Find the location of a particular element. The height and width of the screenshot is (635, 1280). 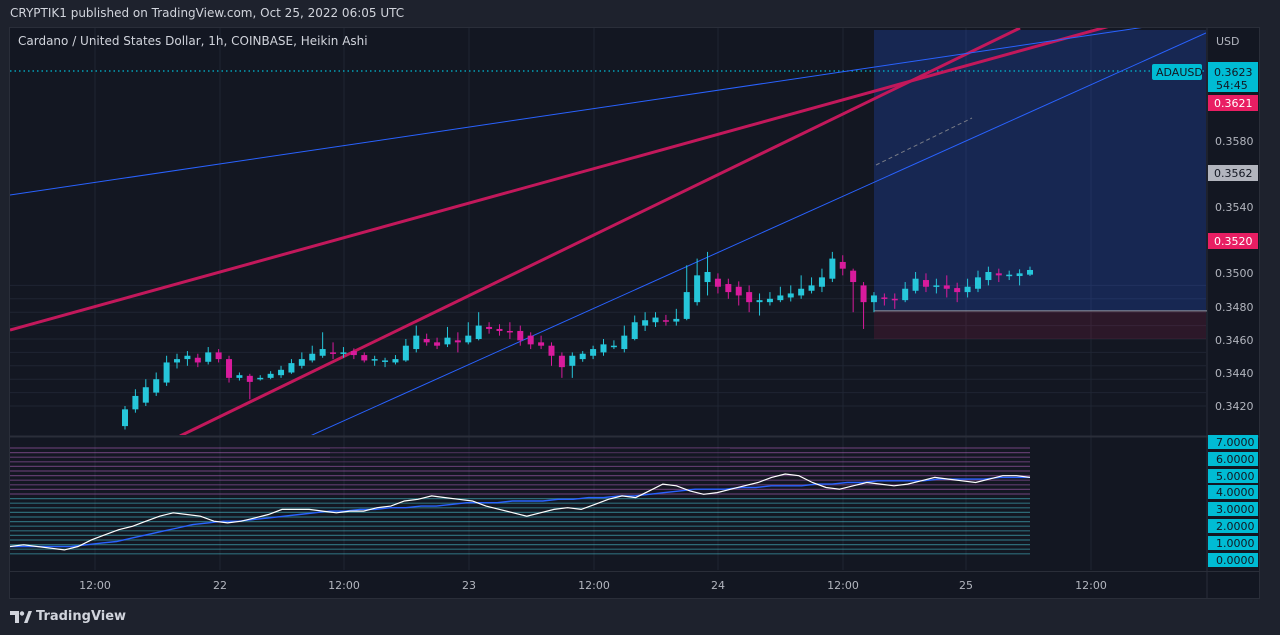

footer-brand-text: TradingView is located at coordinates (81, 616).